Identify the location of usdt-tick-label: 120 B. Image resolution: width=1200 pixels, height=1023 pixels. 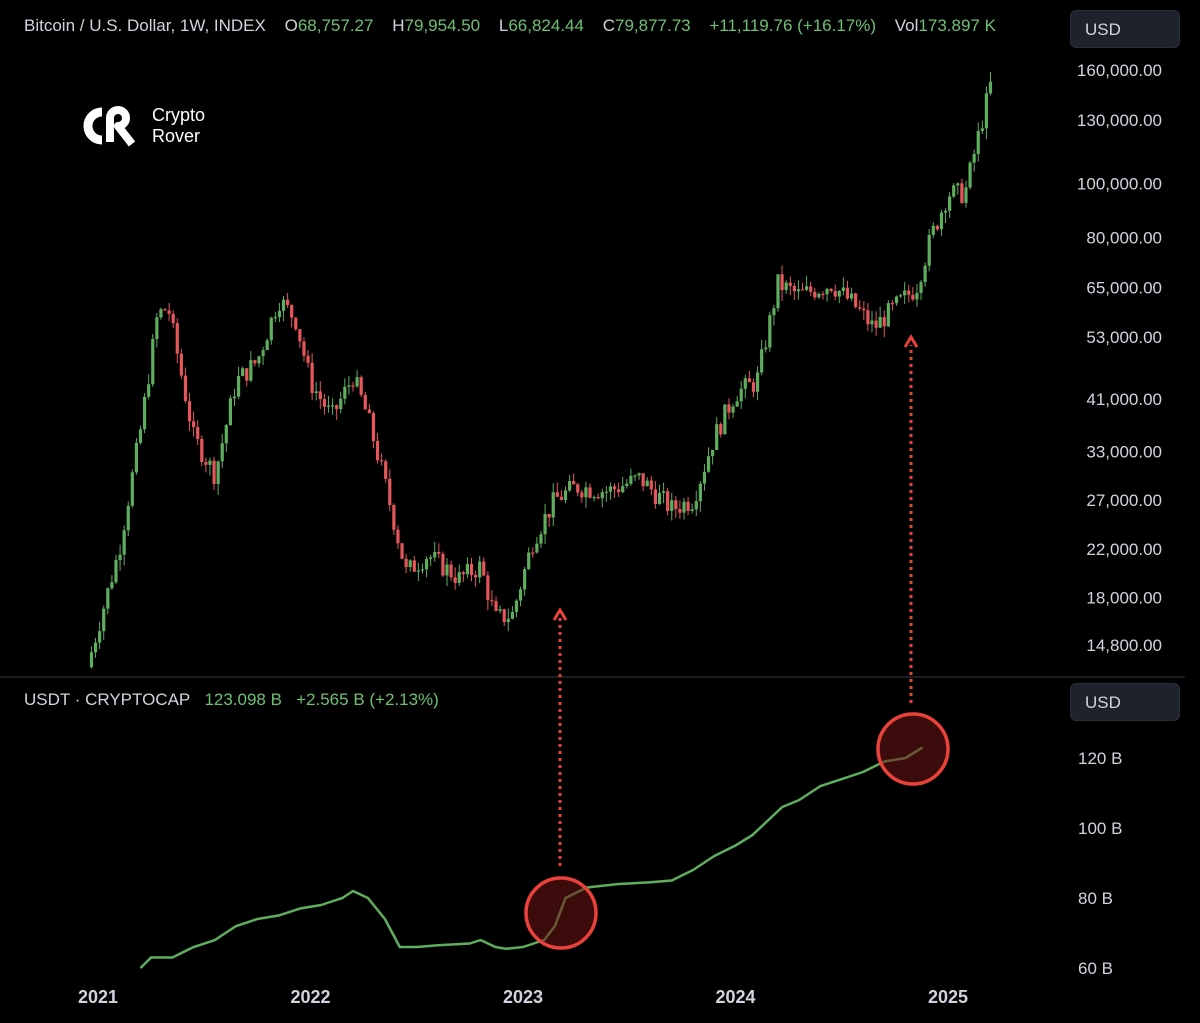
(1100, 758).